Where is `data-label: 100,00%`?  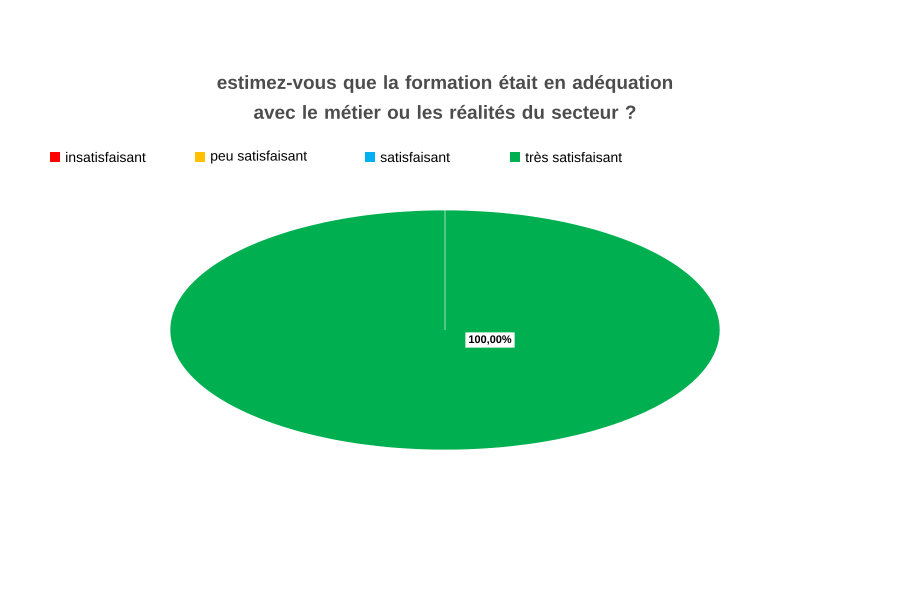
data-label: 100,00% is located at coordinates (490, 340).